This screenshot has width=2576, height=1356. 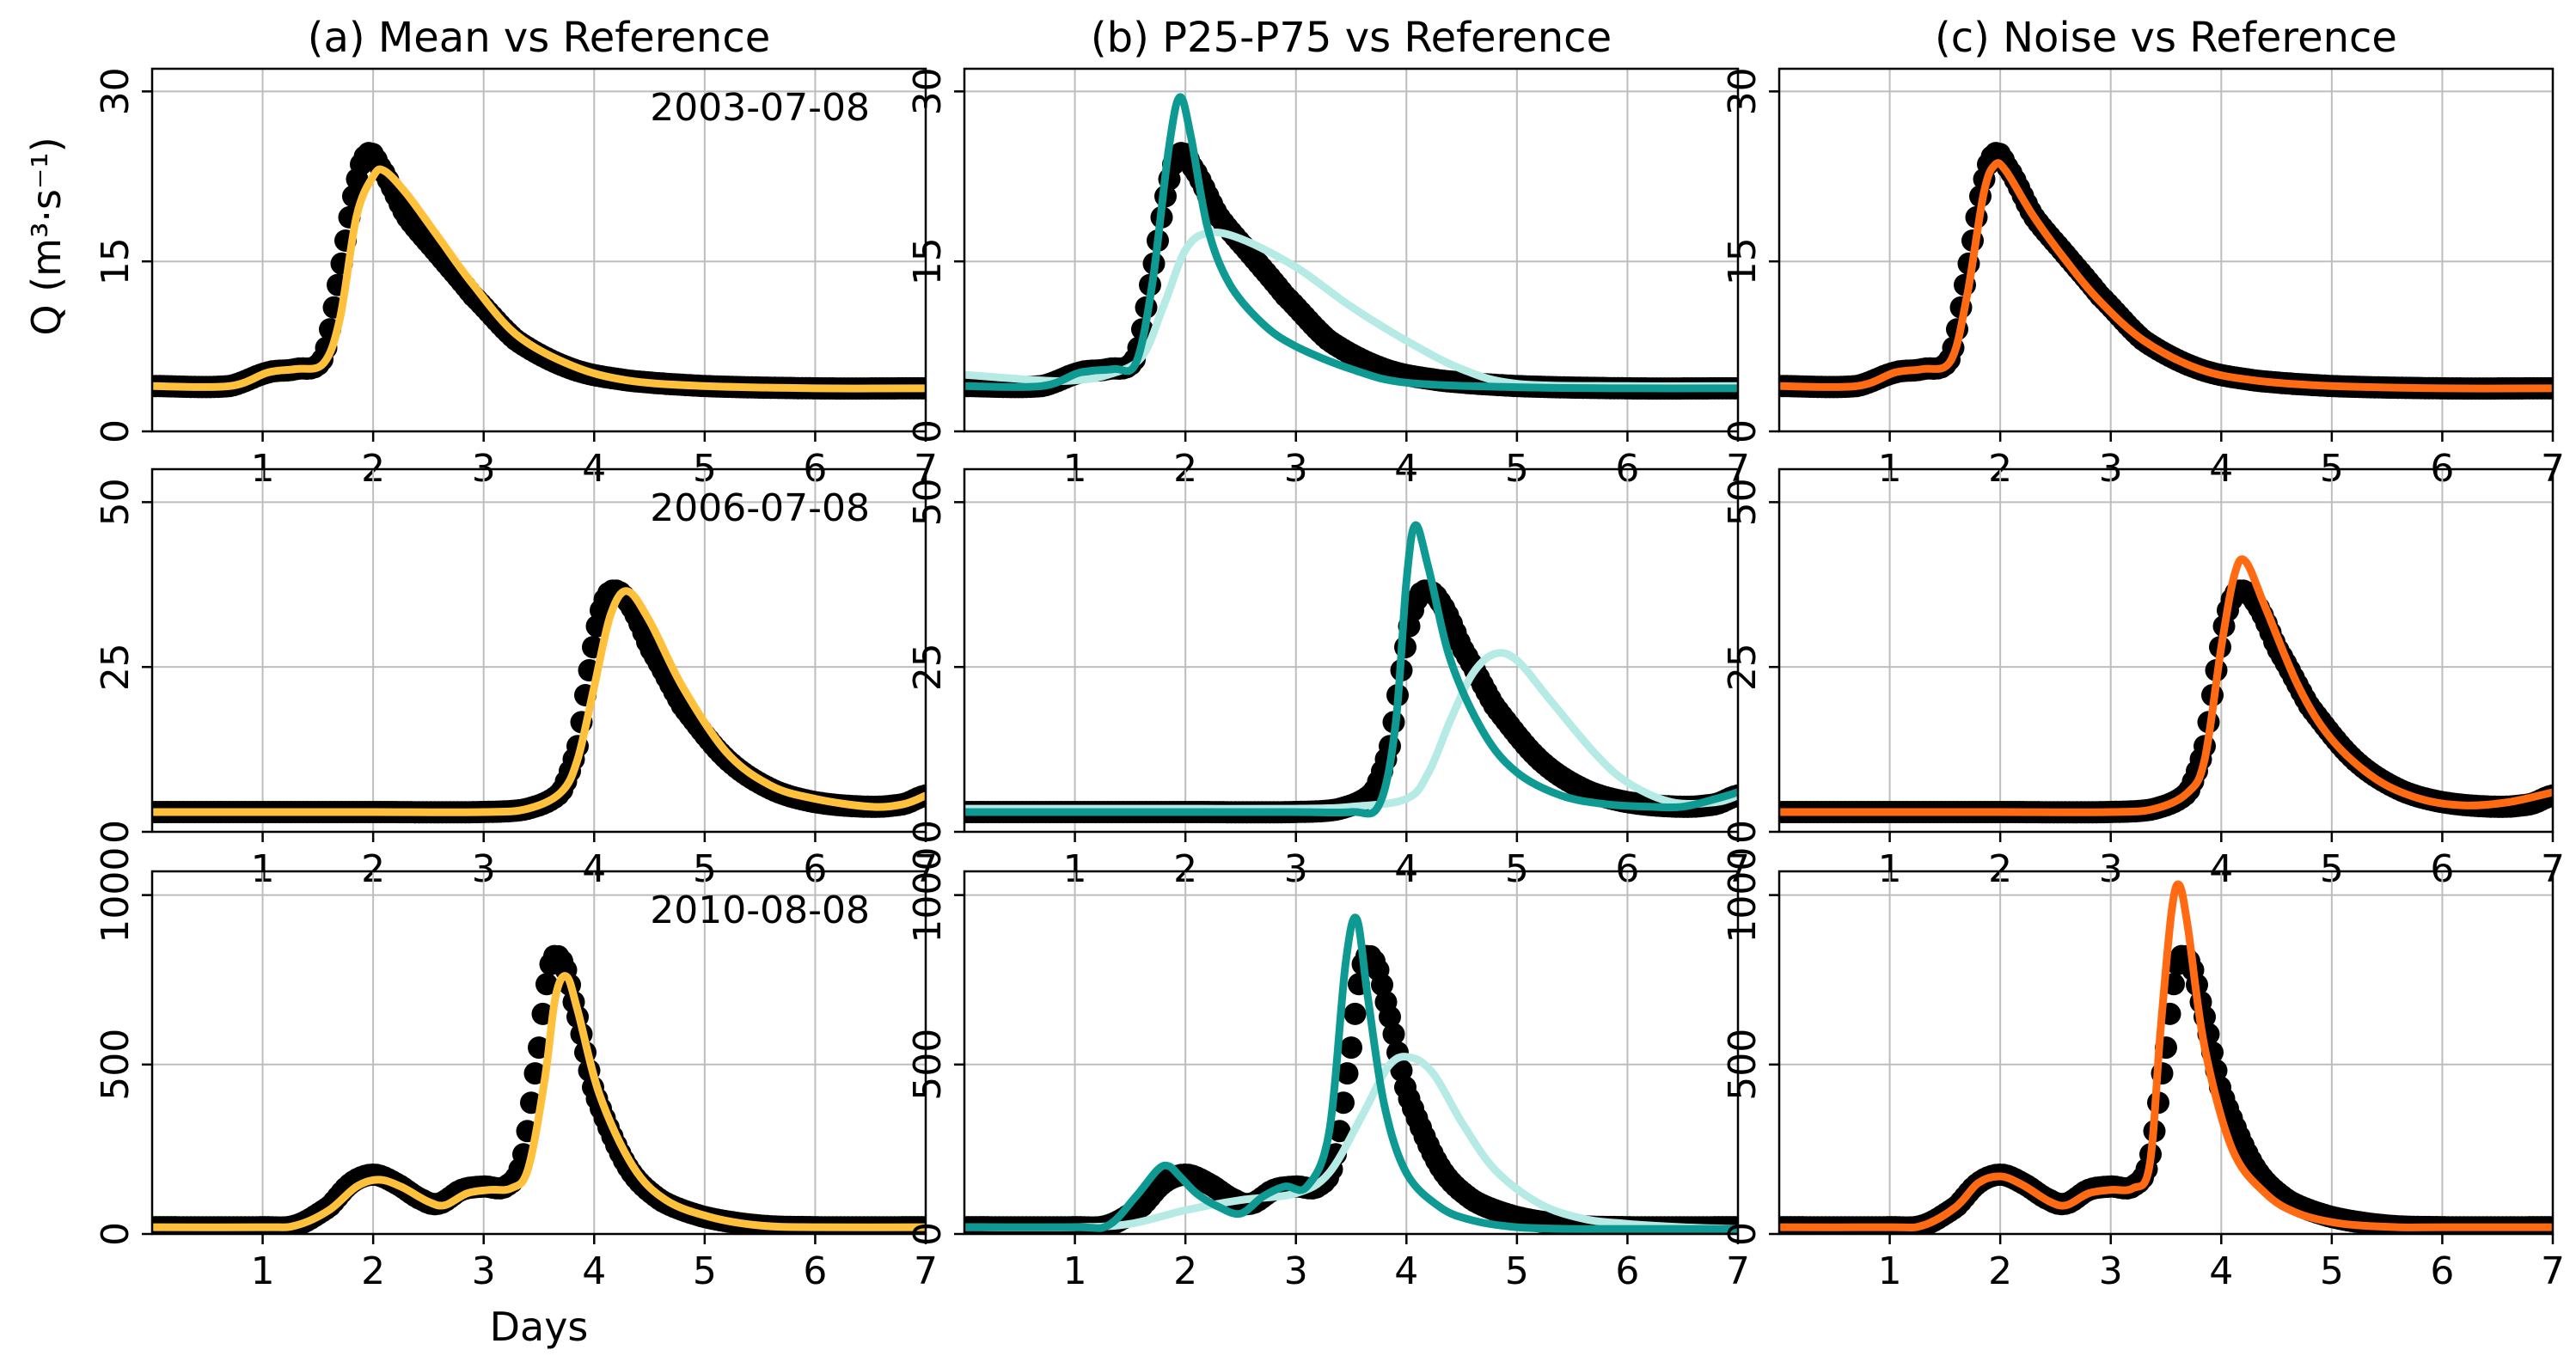 What do you see at coordinates (46, 236) in the screenshot?
I see `y-axis-label: Q (m³·s⁻¹)` at bounding box center [46, 236].